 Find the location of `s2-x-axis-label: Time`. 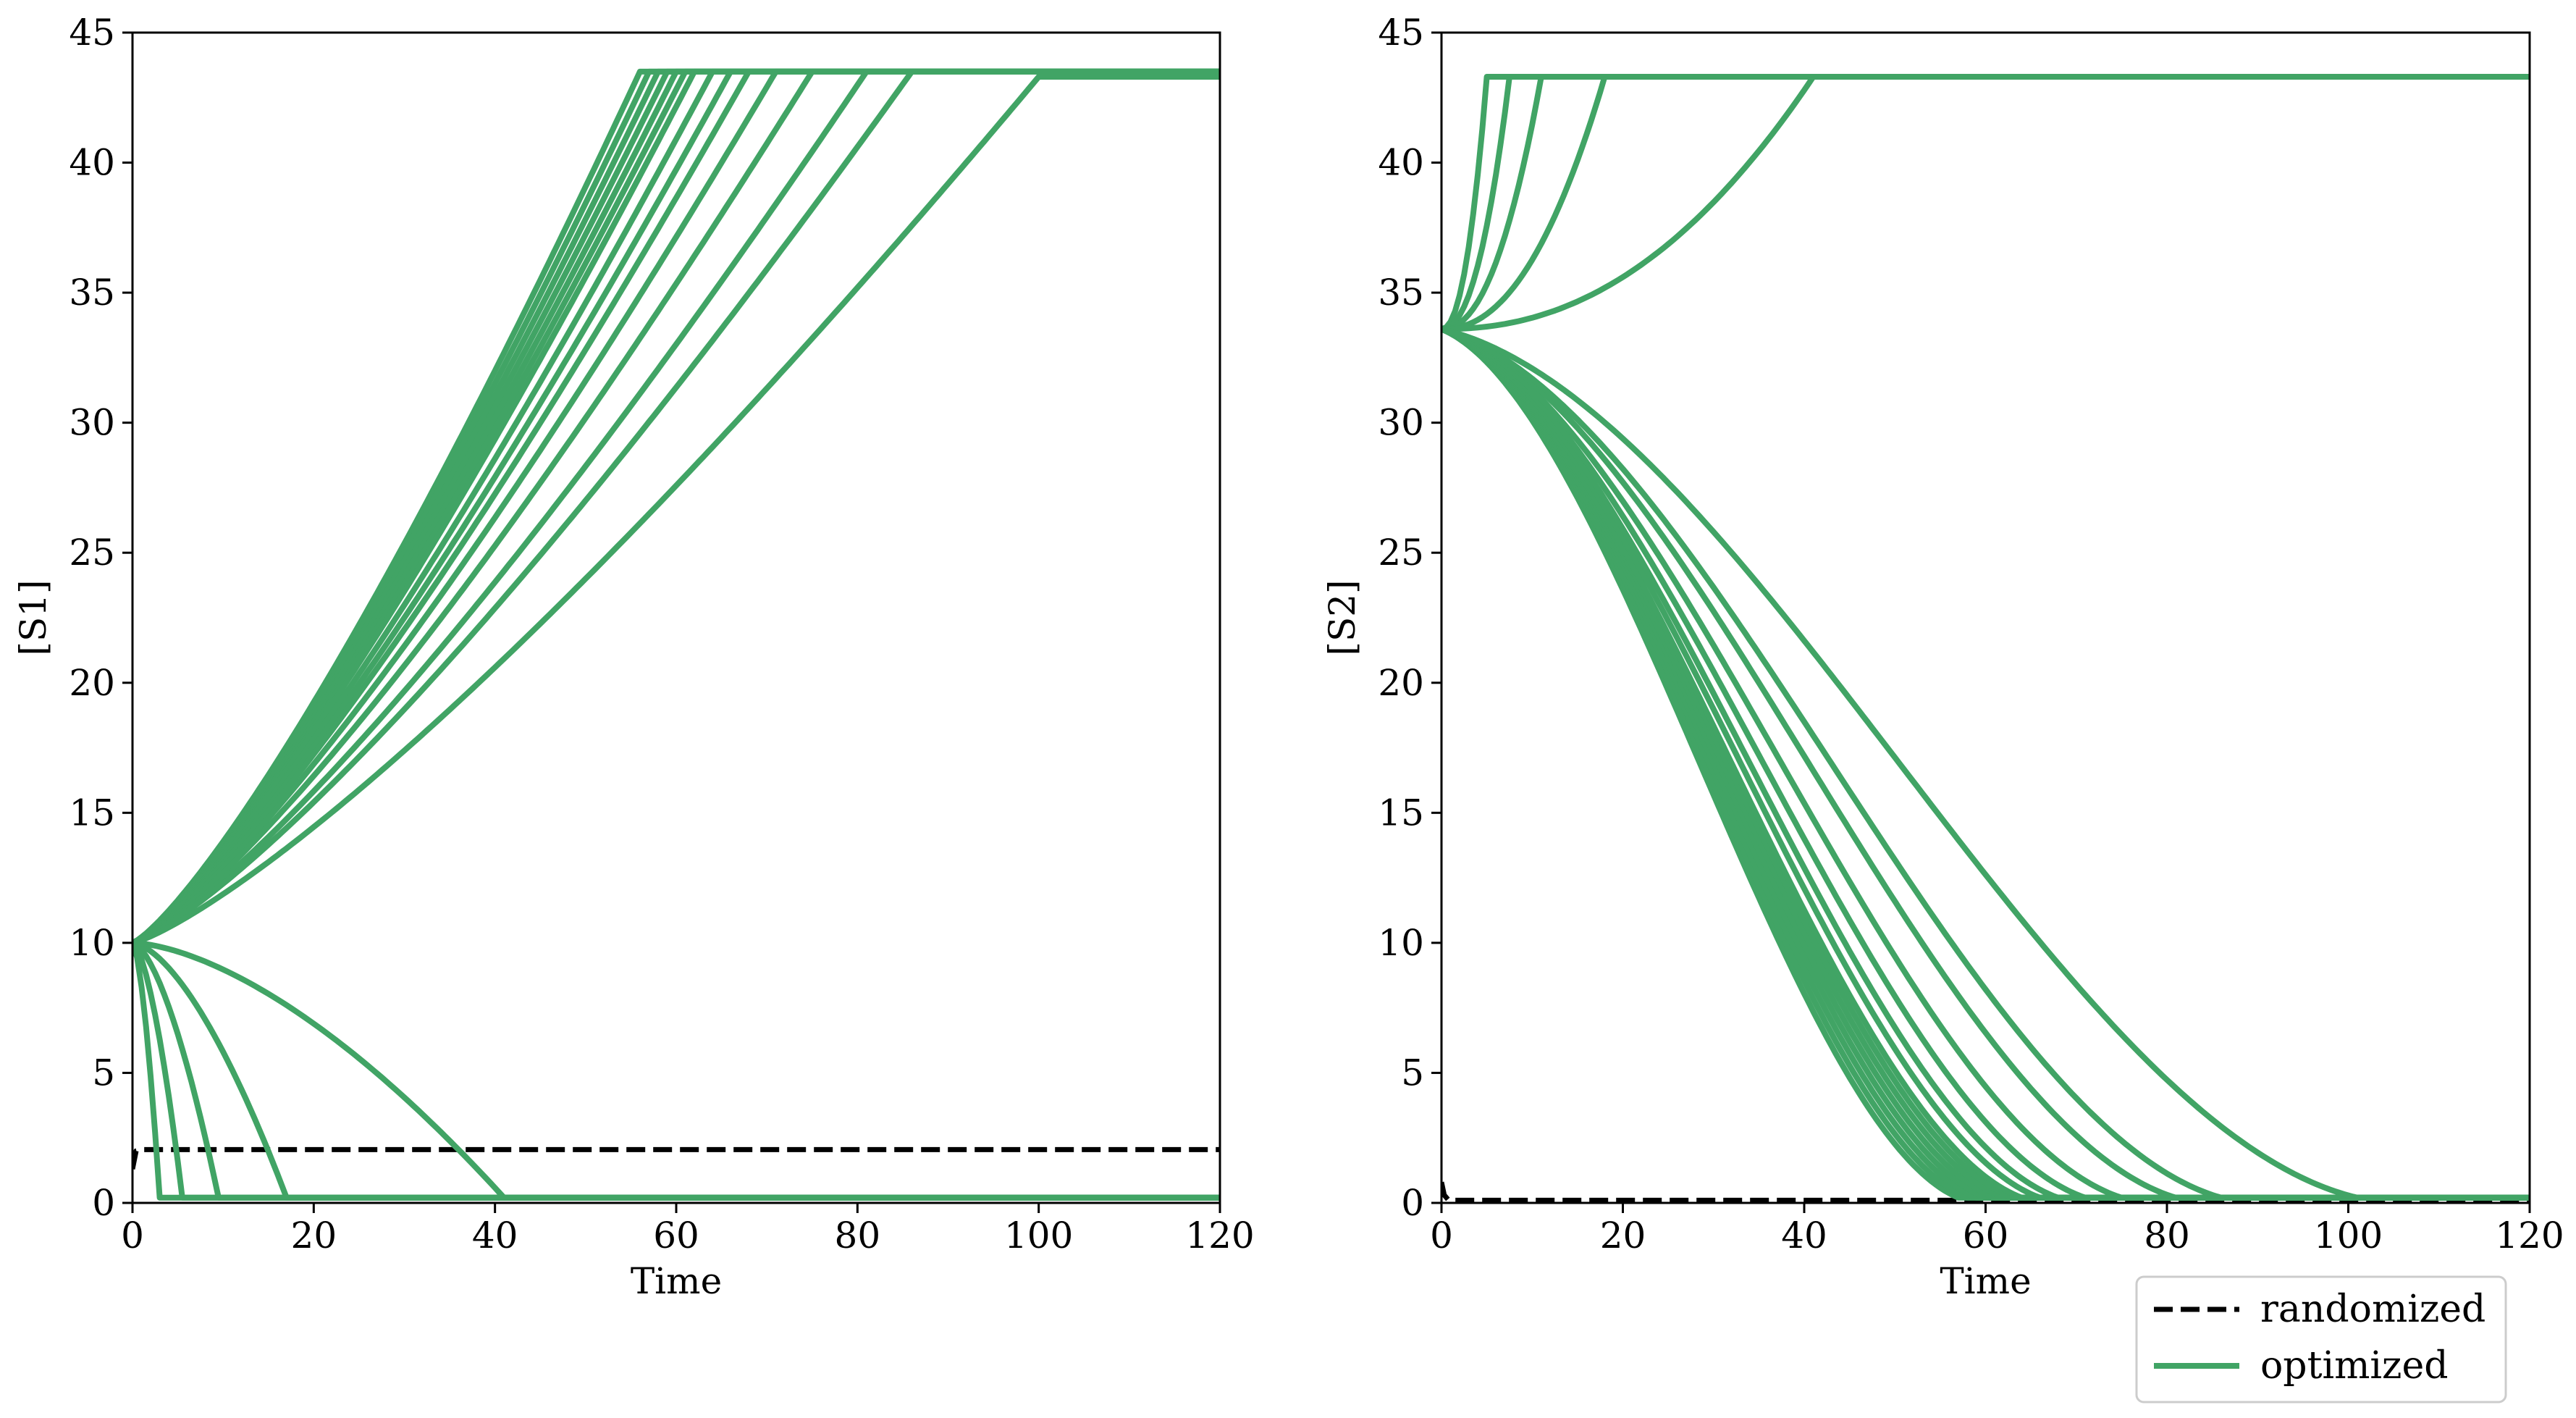

s2-x-axis-label: Time is located at coordinates (1985, 1281).